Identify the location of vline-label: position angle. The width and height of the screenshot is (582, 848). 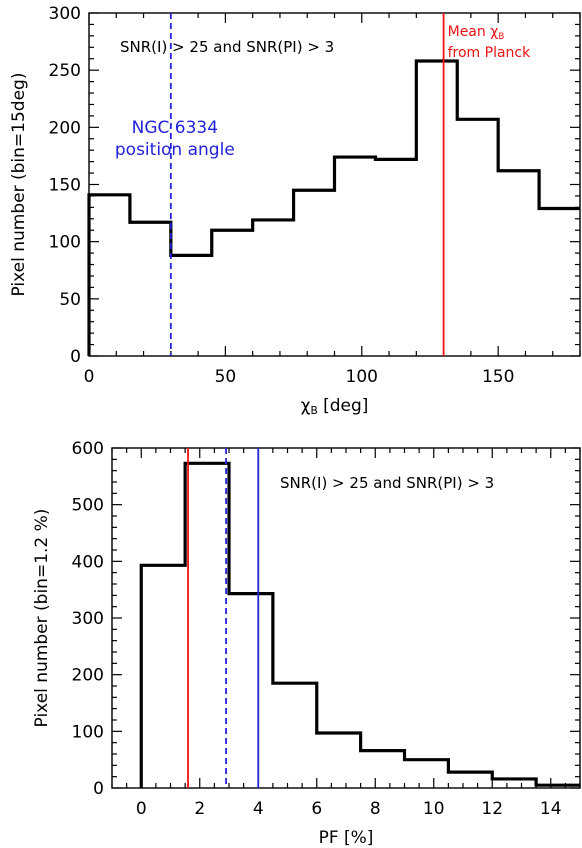
(175, 150).